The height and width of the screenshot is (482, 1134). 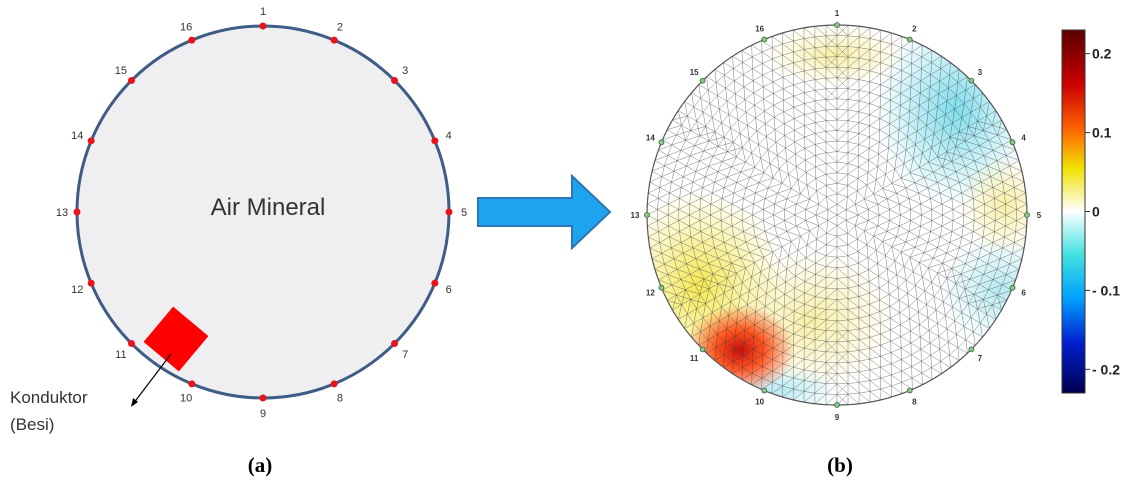 What do you see at coordinates (694, 358) in the screenshot?
I see `electrode-label-b: 11` at bounding box center [694, 358].